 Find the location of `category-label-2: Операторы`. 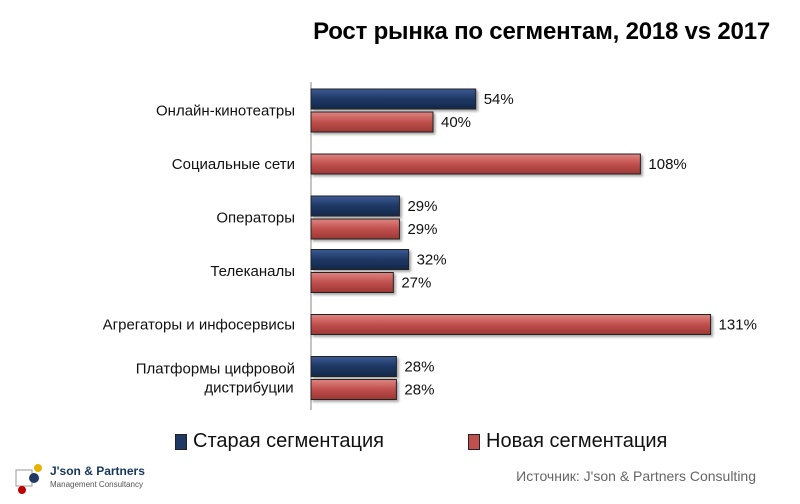

category-label-2: Операторы is located at coordinates (255, 218).